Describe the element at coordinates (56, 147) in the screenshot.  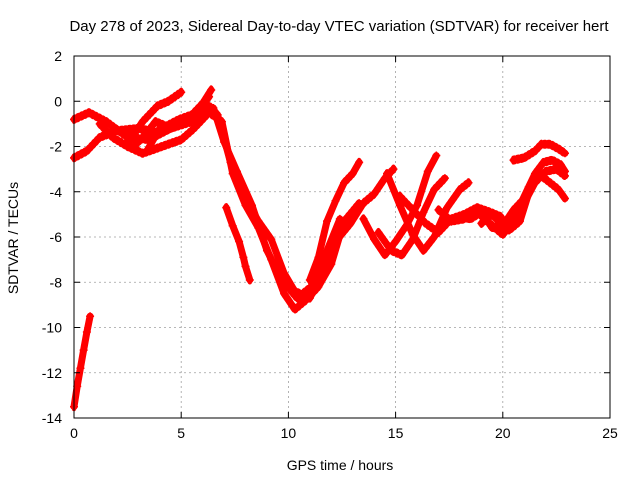
I see `y-tick-label: -2` at that location.